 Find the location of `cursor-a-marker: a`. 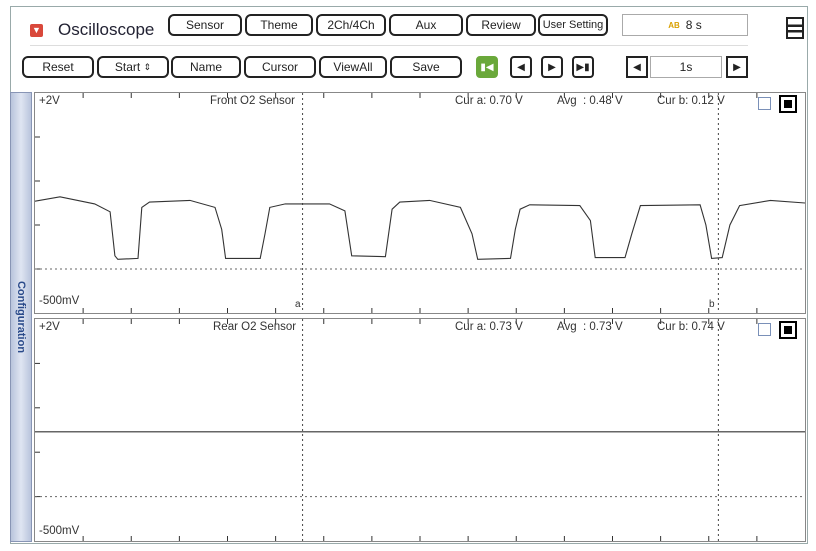

cursor-a-marker: a is located at coordinates (298, 304).